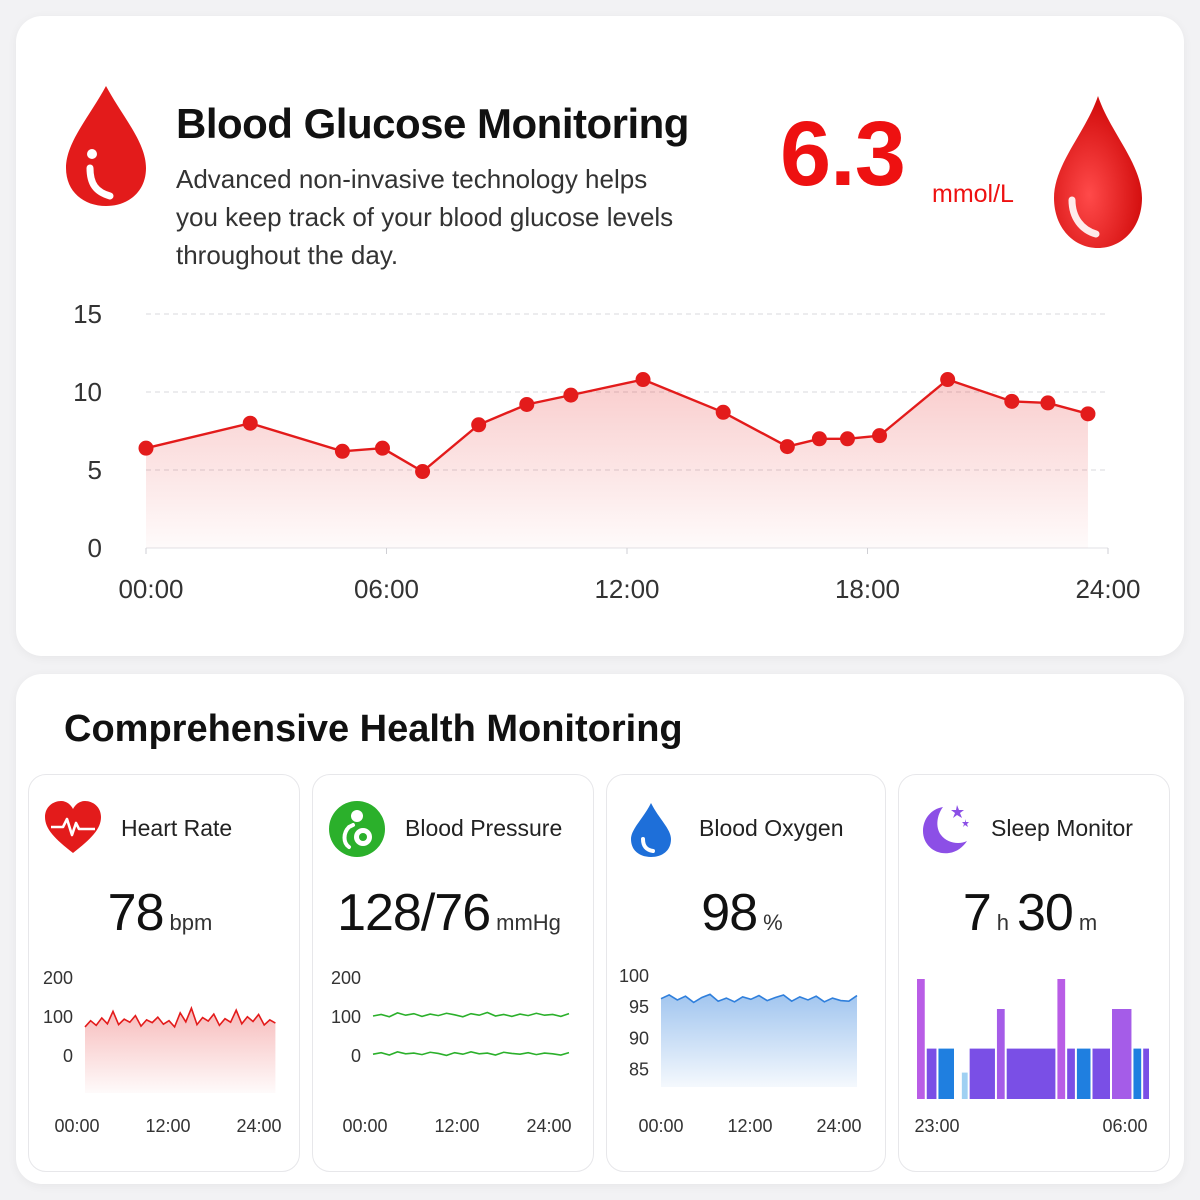  I want to click on glucose-current-value: 6.3, so click(843, 154).